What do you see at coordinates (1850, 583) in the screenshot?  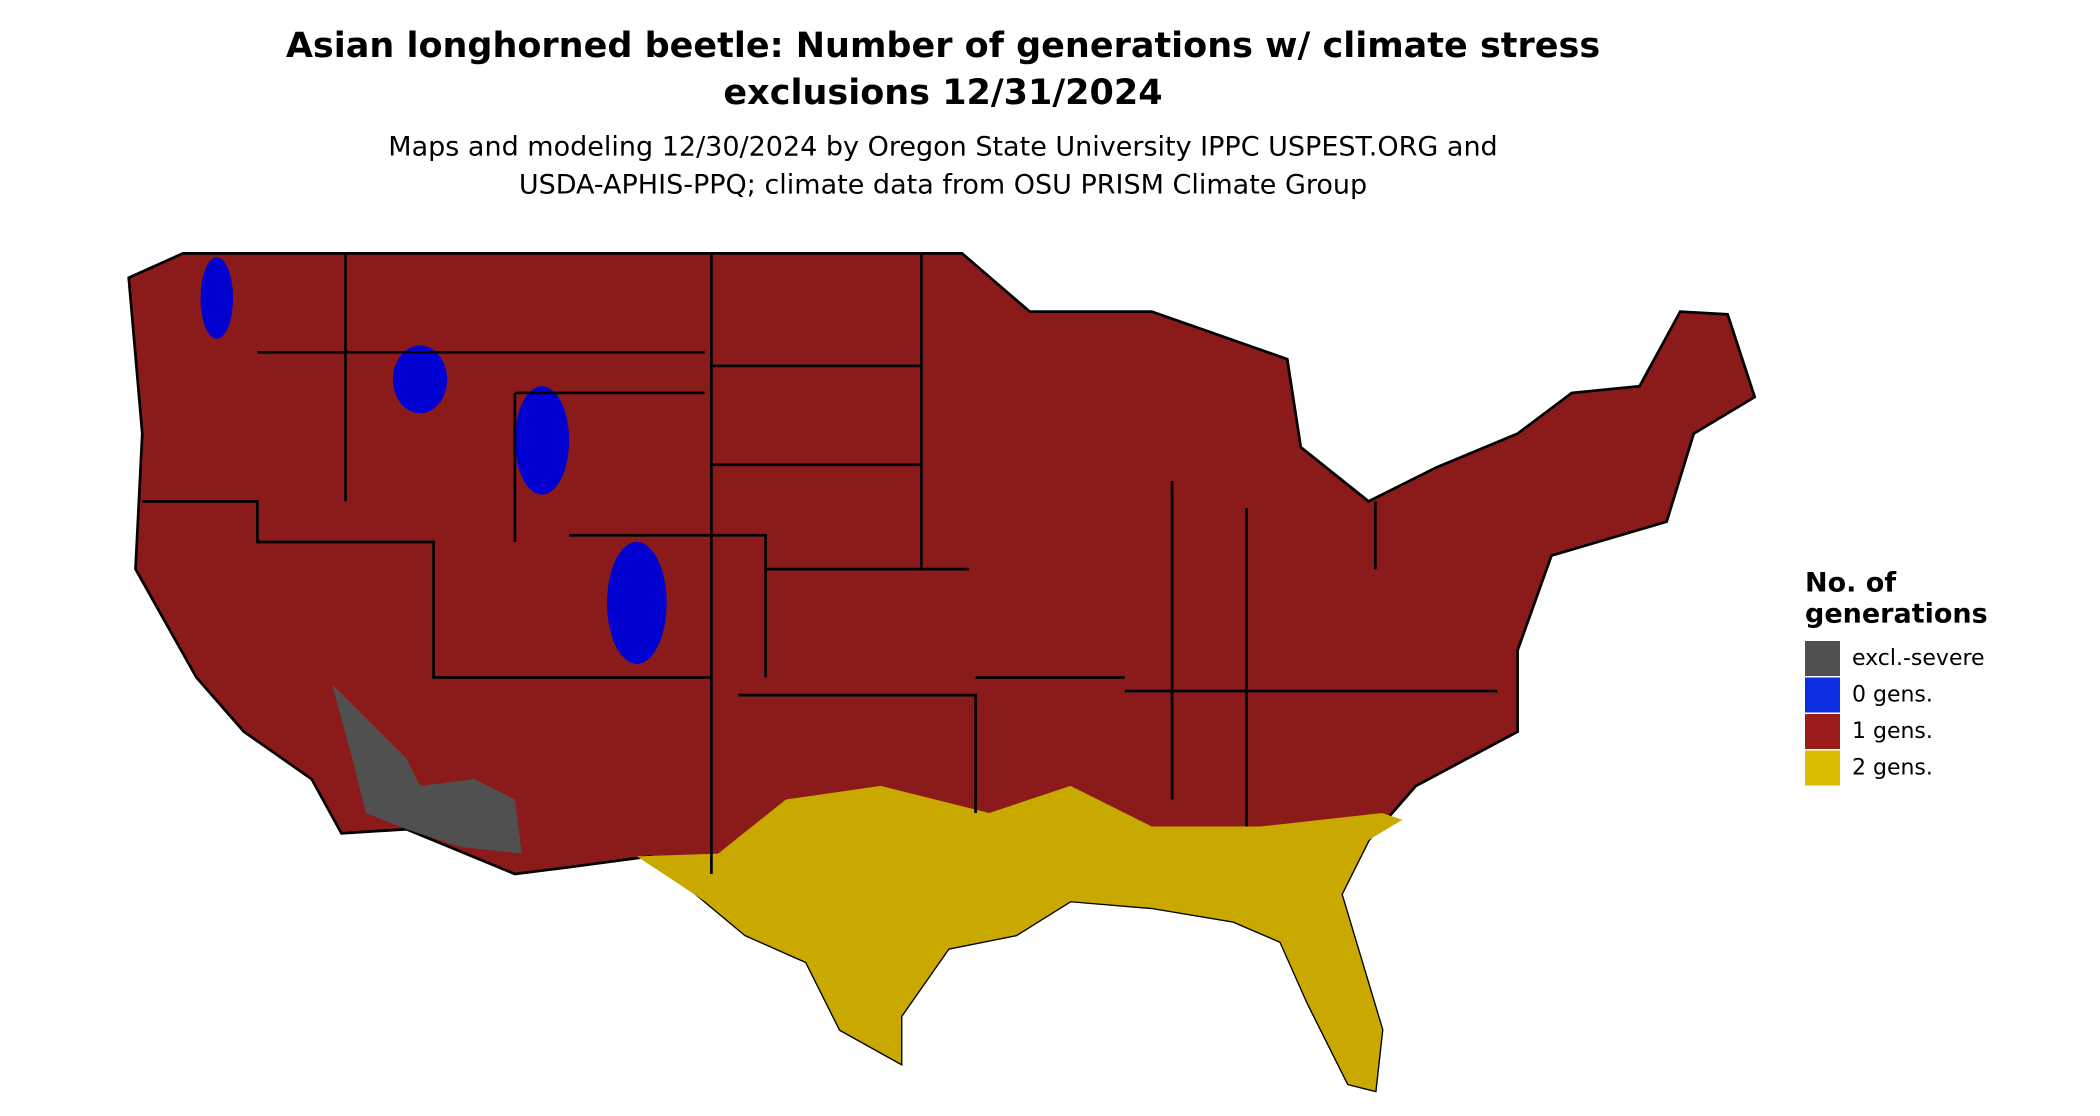 I see `legend-title: No. of` at bounding box center [1850, 583].